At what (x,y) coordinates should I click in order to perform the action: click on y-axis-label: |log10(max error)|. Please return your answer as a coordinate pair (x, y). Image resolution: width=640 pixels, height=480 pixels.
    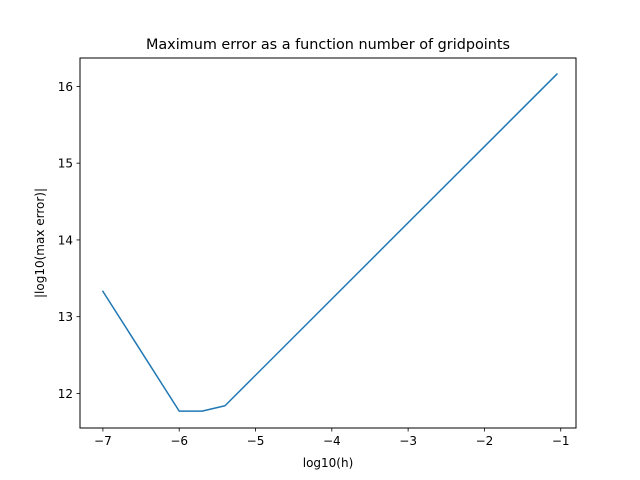
    Looking at the image, I should click on (40, 243).